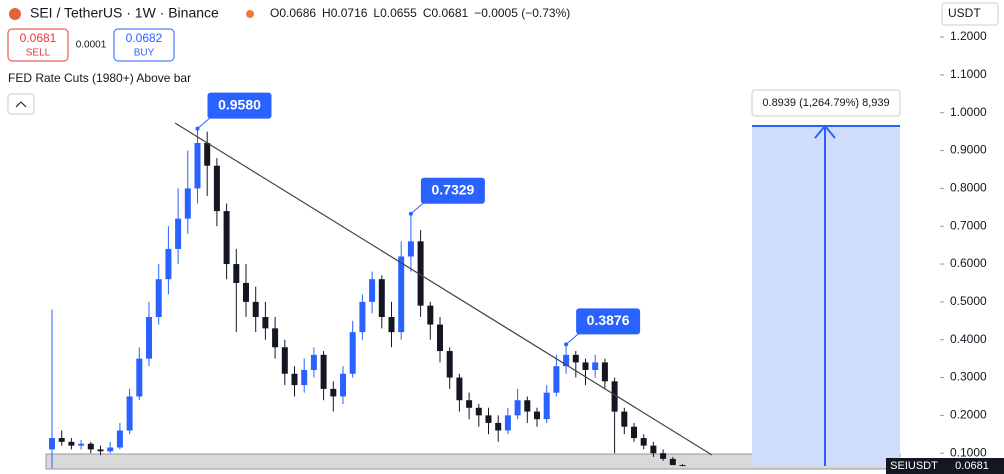 The width and height of the screenshot is (1004, 474). What do you see at coordinates (293, 13) in the screenshot?
I see `ohlc-value: O0.0686` at bounding box center [293, 13].